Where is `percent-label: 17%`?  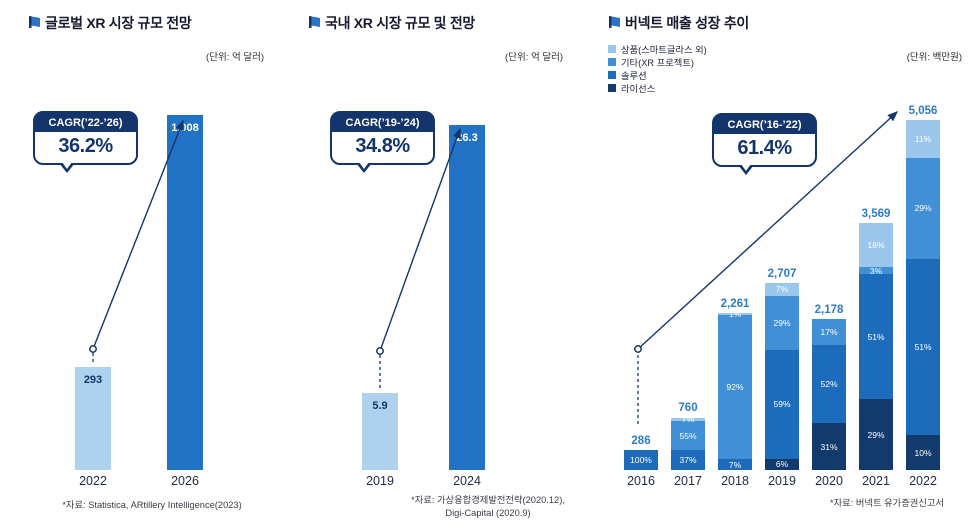 percent-label: 17% is located at coordinates (829, 331).